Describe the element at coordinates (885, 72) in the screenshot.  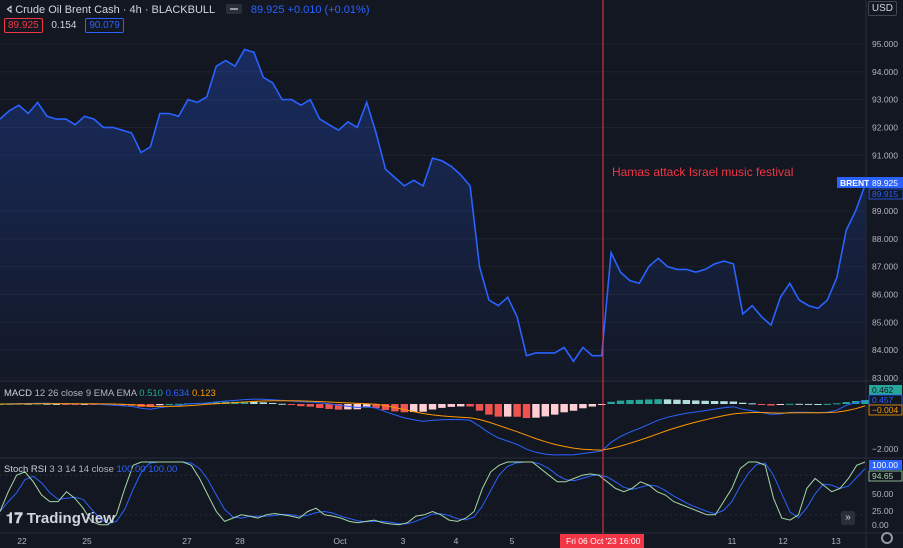
I see `price-tick-1: 94.000` at that location.